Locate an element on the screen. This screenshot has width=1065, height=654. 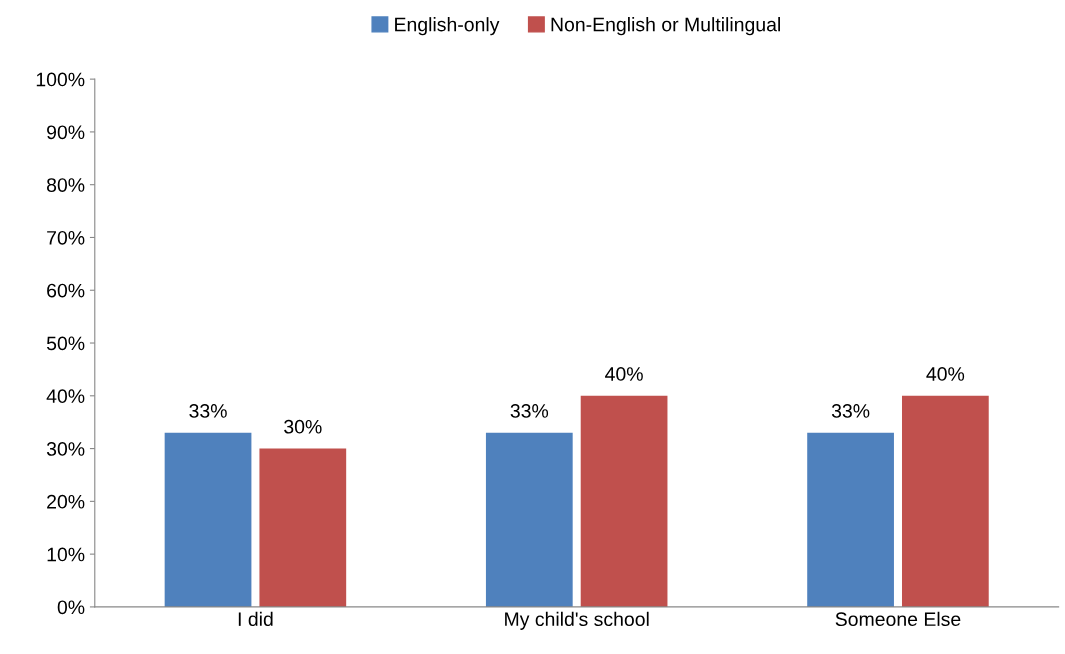
x-tick-label: My child's school is located at coordinates (577, 620).